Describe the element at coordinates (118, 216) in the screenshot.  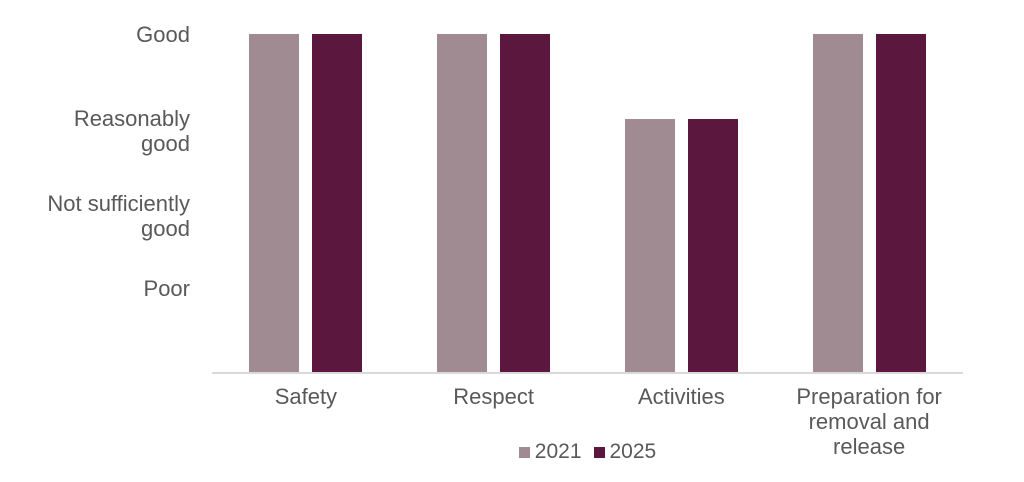
I see `y-axis-tick-label: Not sufficiently good` at that location.